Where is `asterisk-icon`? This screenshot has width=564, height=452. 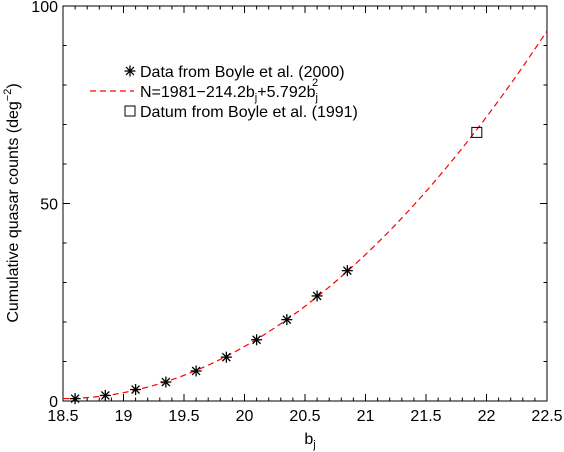
asterisk-icon is located at coordinates (130, 71).